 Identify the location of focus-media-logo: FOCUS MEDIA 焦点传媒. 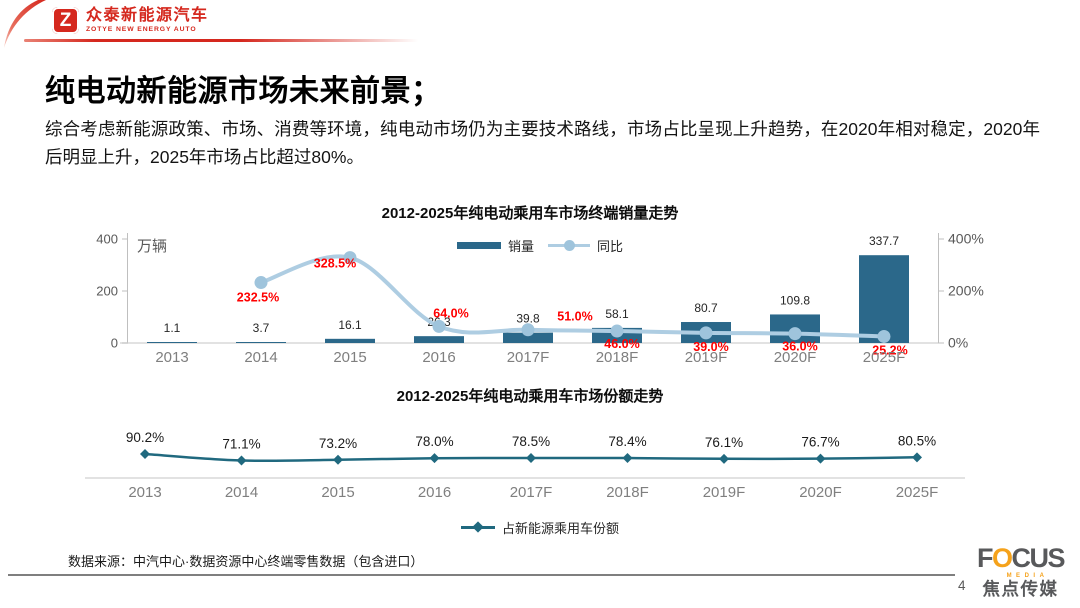
(1021, 571).